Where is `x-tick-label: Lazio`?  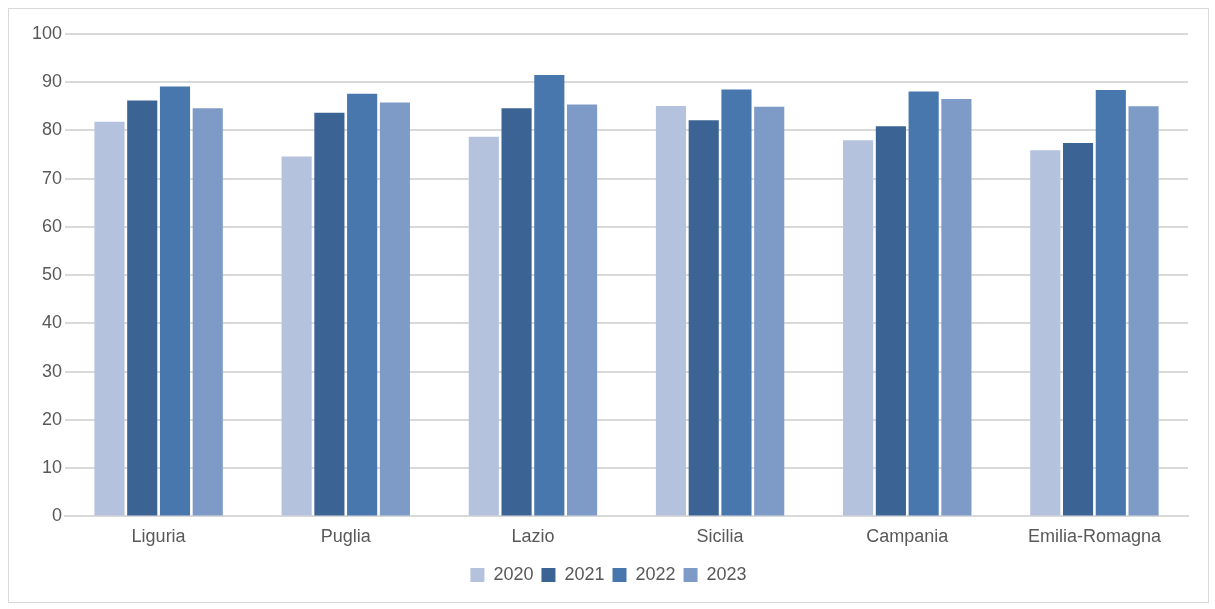 x-tick-label: Lazio is located at coordinates (533, 536).